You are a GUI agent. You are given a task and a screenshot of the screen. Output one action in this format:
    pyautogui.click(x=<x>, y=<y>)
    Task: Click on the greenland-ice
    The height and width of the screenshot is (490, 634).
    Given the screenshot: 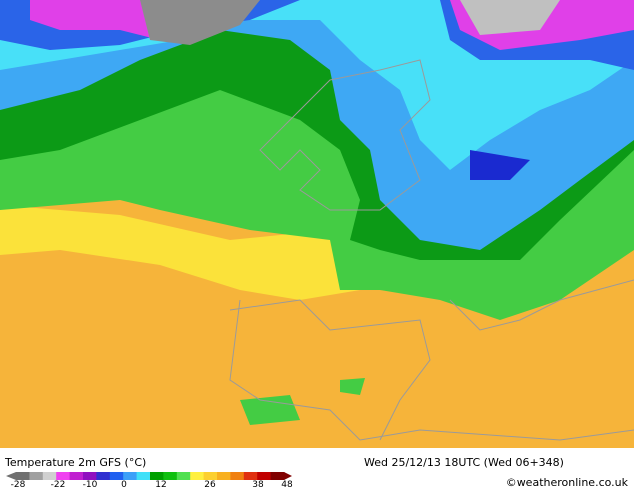 What is the action you would take?
    pyautogui.click(x=200, y=22)
    